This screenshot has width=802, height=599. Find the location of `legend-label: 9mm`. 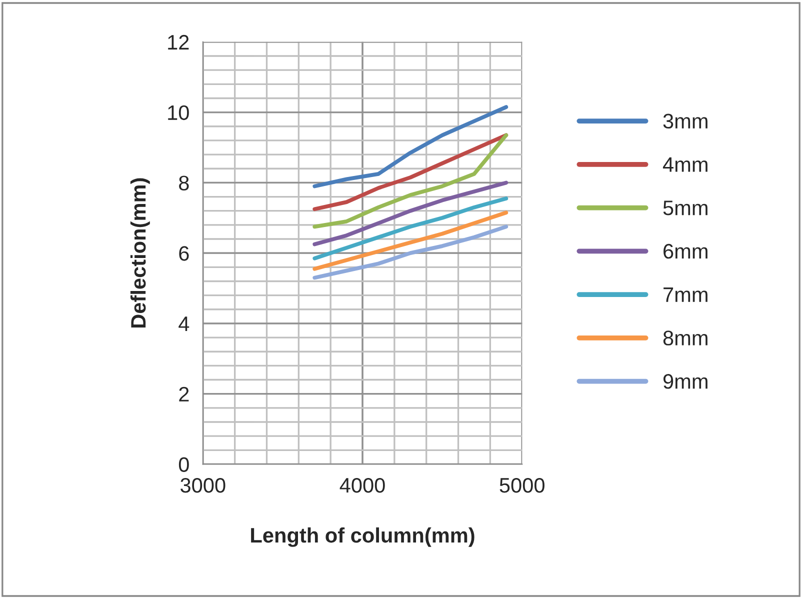

legend-label: 9mm is located at coordinates (685, 381).